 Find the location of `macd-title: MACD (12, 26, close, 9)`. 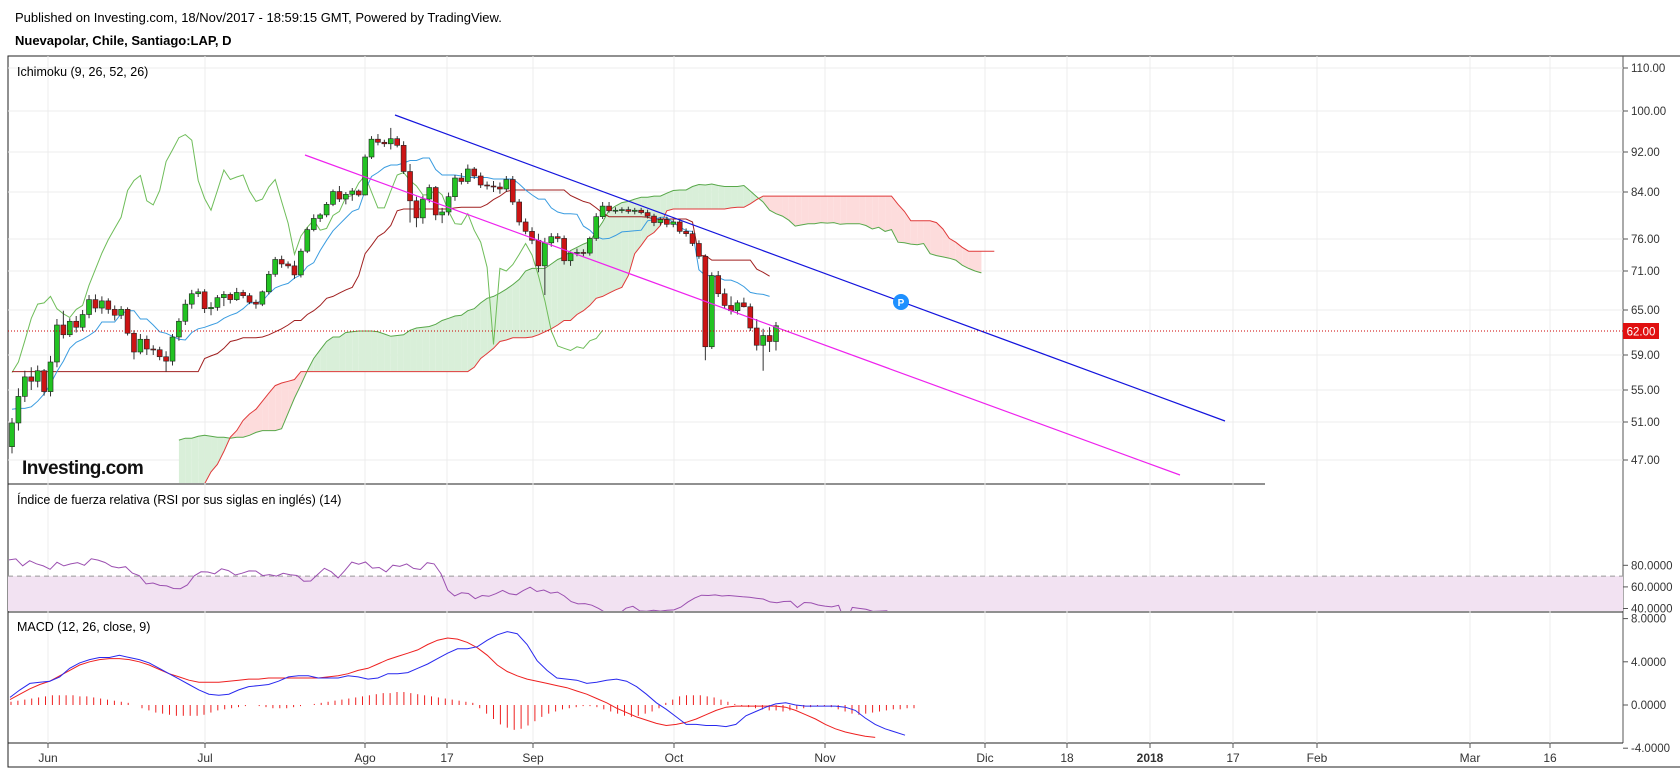

macd-title: MACD (12, 26, close, 9) is located at coordinates (83, 627).